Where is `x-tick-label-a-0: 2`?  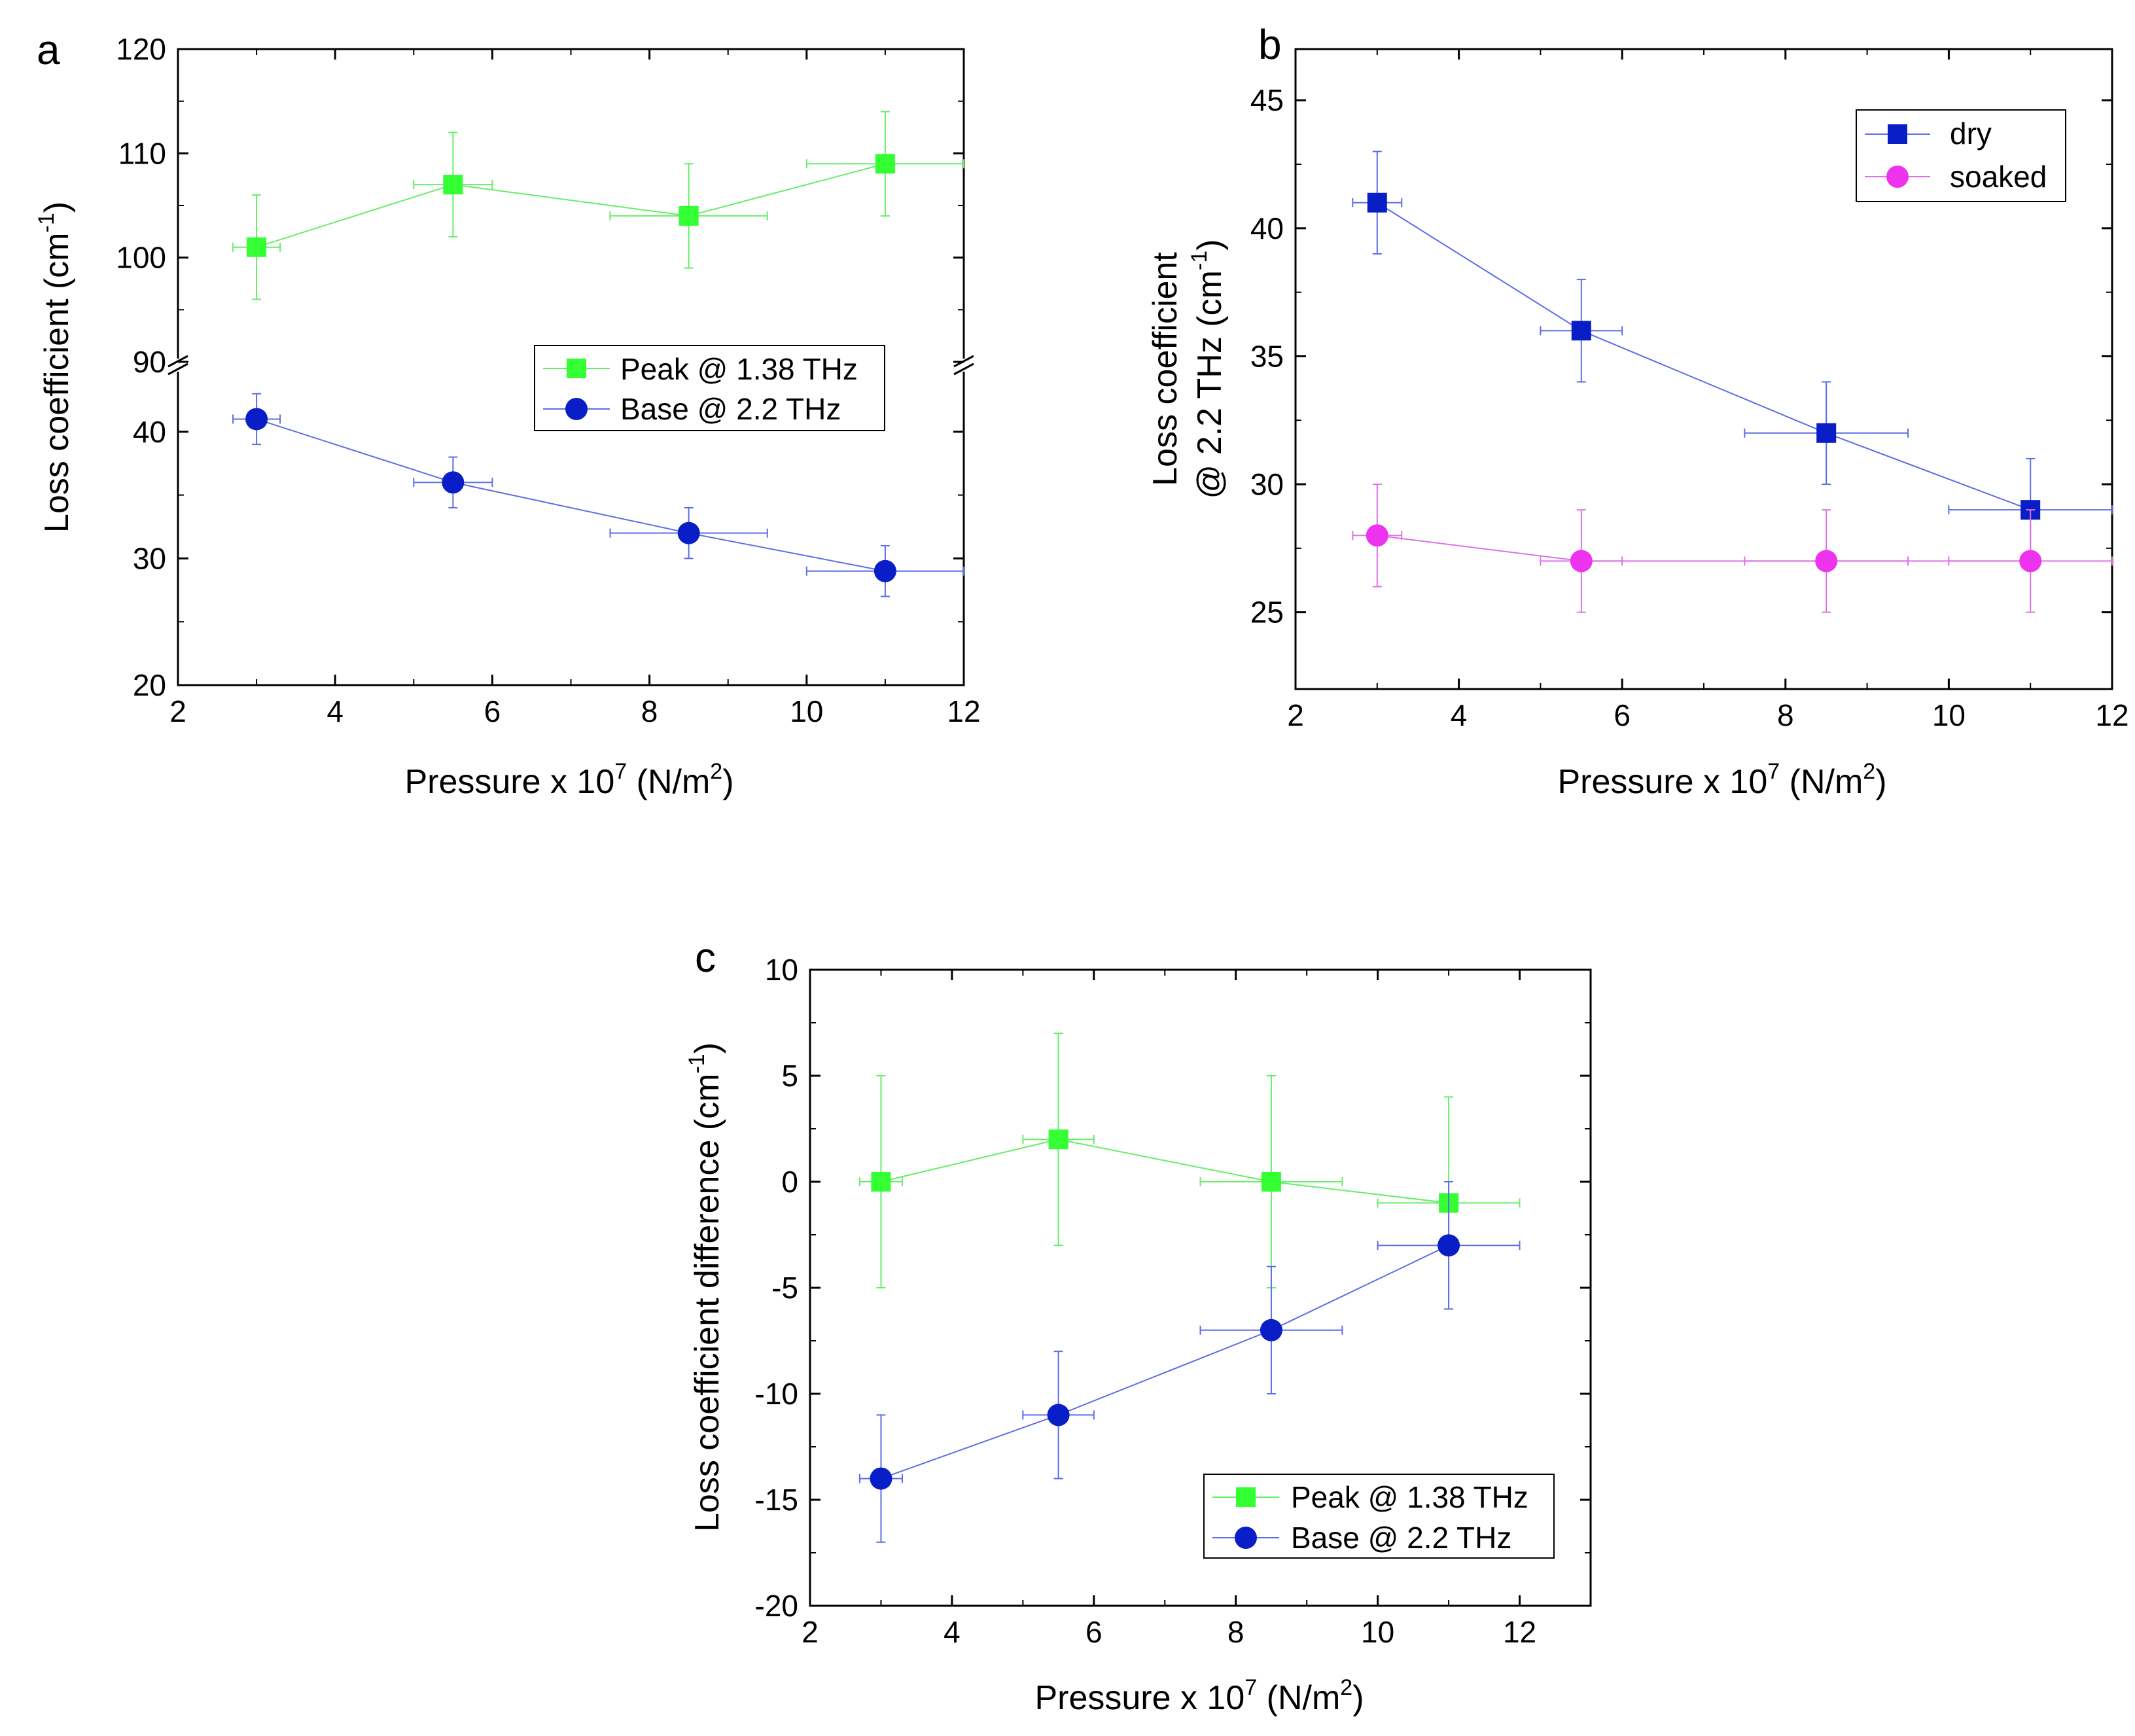
x-tick-label-a-0: 2 is located at coordinates (177, 711).